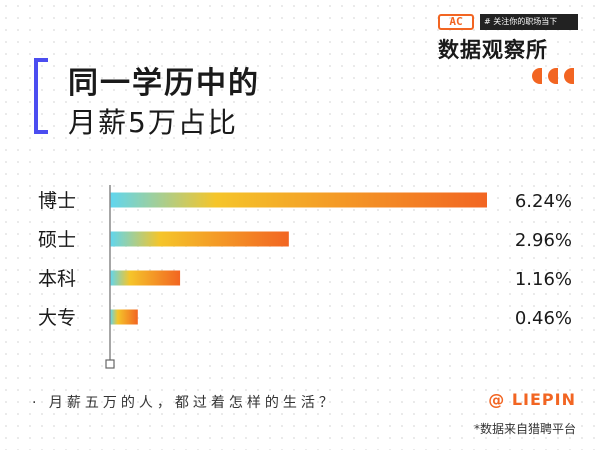 The image size is (600, 450). I want to click on value-label: 6.24%, so click(543, 201).